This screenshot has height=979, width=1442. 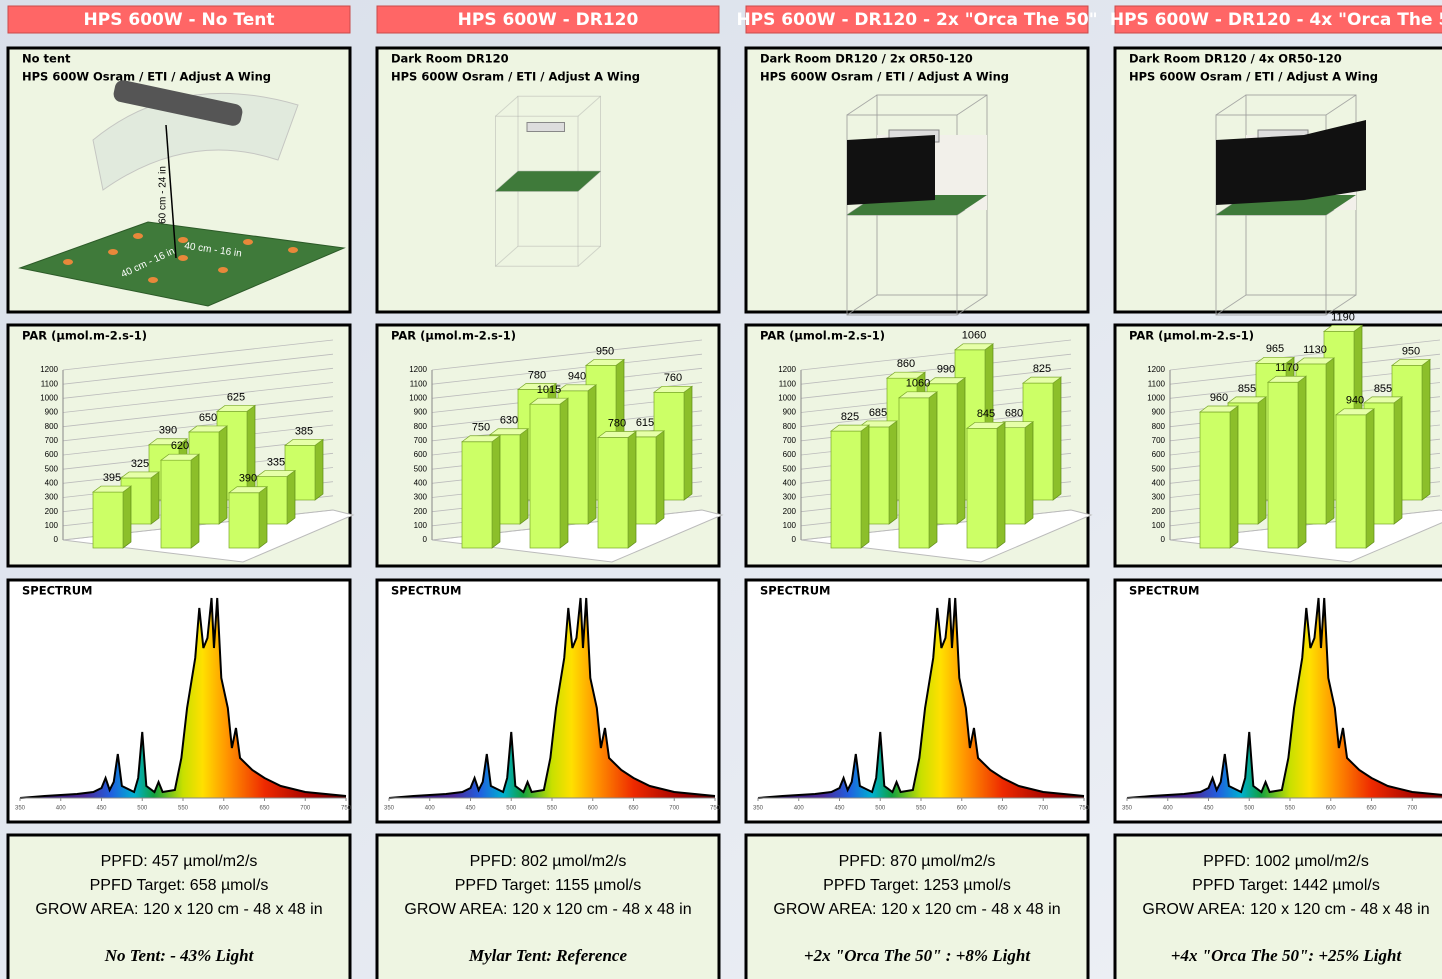 What do you see at coordinates (168, 431) in the screenshot?
I see `value-label: 390` at bounding box center [168, 431].